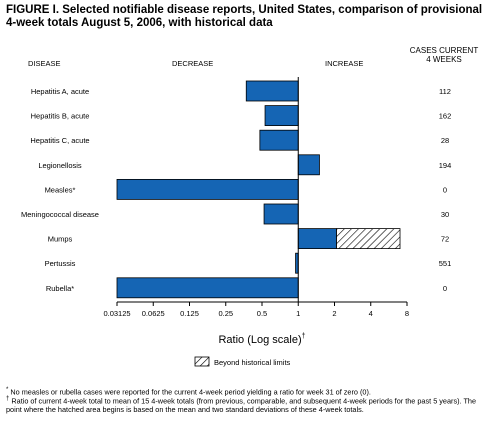  I want to click on x-axis-label-sup: †, so click(304, 336).